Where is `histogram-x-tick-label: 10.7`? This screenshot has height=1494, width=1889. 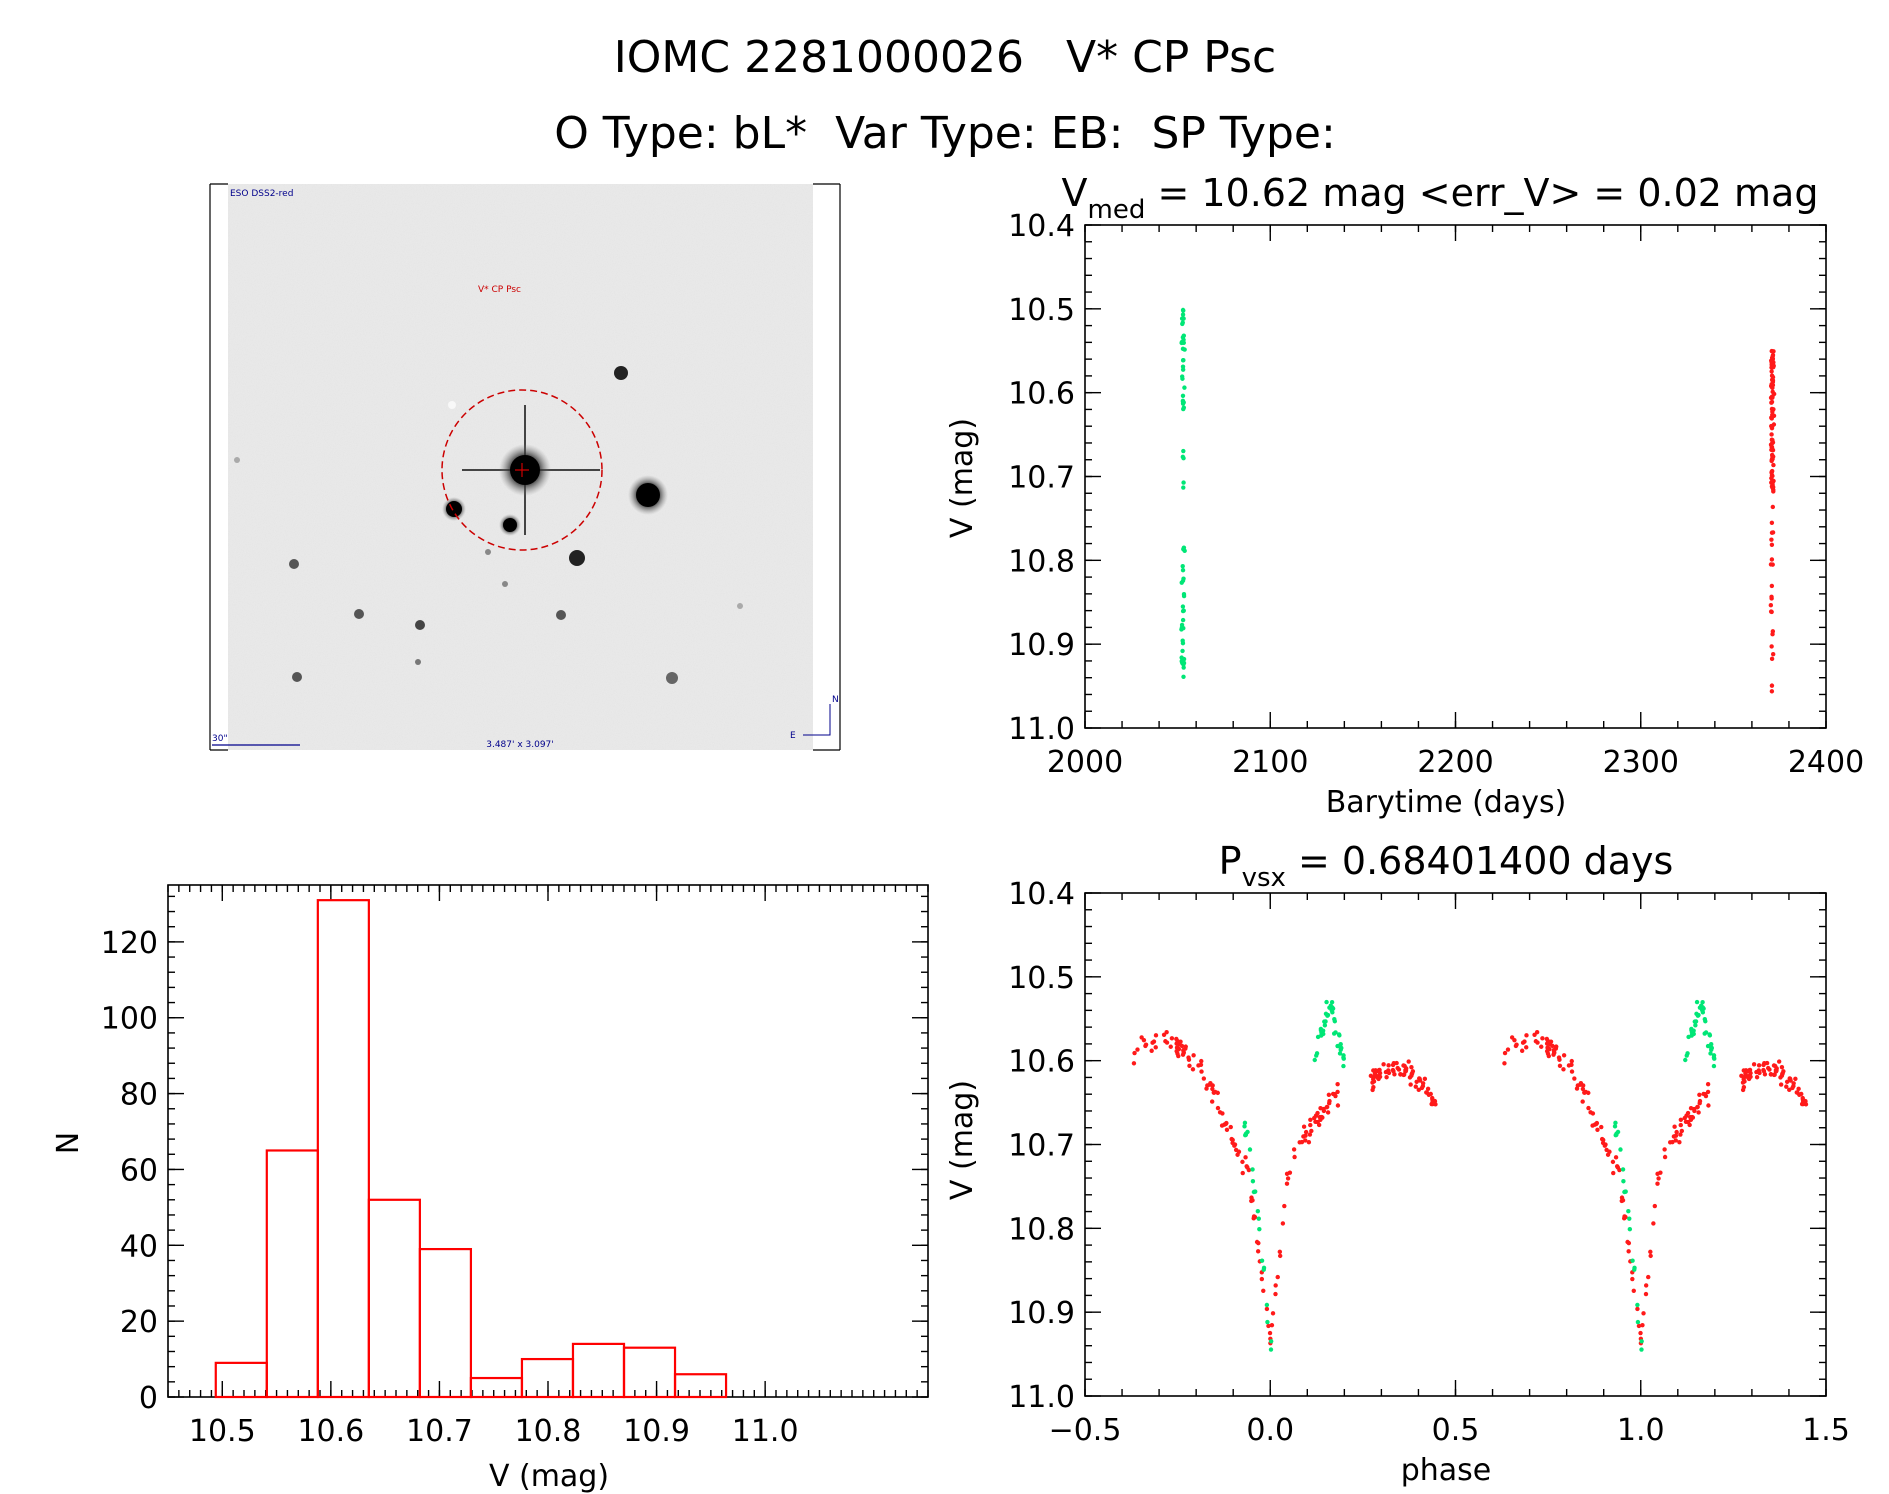
histogram-x-tick-label: 10.7 is located at coordinates (439, 1431).